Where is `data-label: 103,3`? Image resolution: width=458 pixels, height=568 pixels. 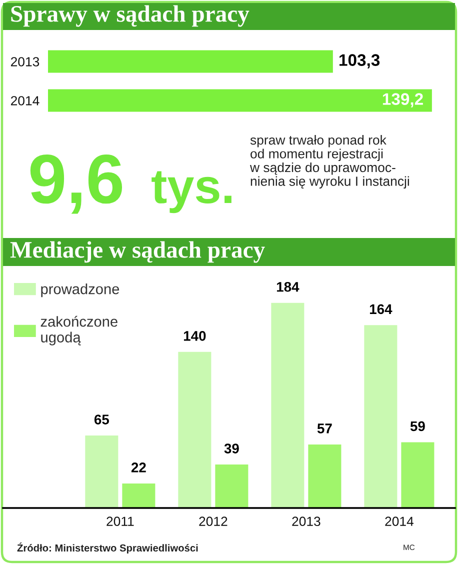 data-label: 103,3 is located at coordinates (360, 61).